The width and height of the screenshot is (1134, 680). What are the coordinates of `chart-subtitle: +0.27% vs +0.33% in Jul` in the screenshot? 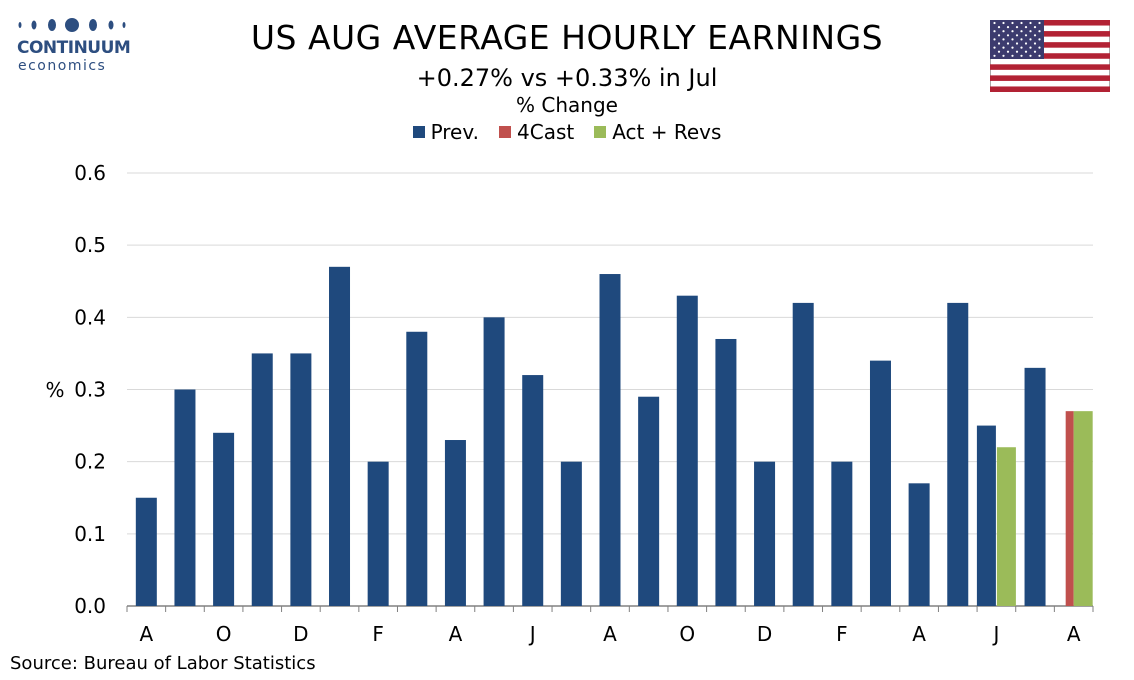 It's located at (567, 78).